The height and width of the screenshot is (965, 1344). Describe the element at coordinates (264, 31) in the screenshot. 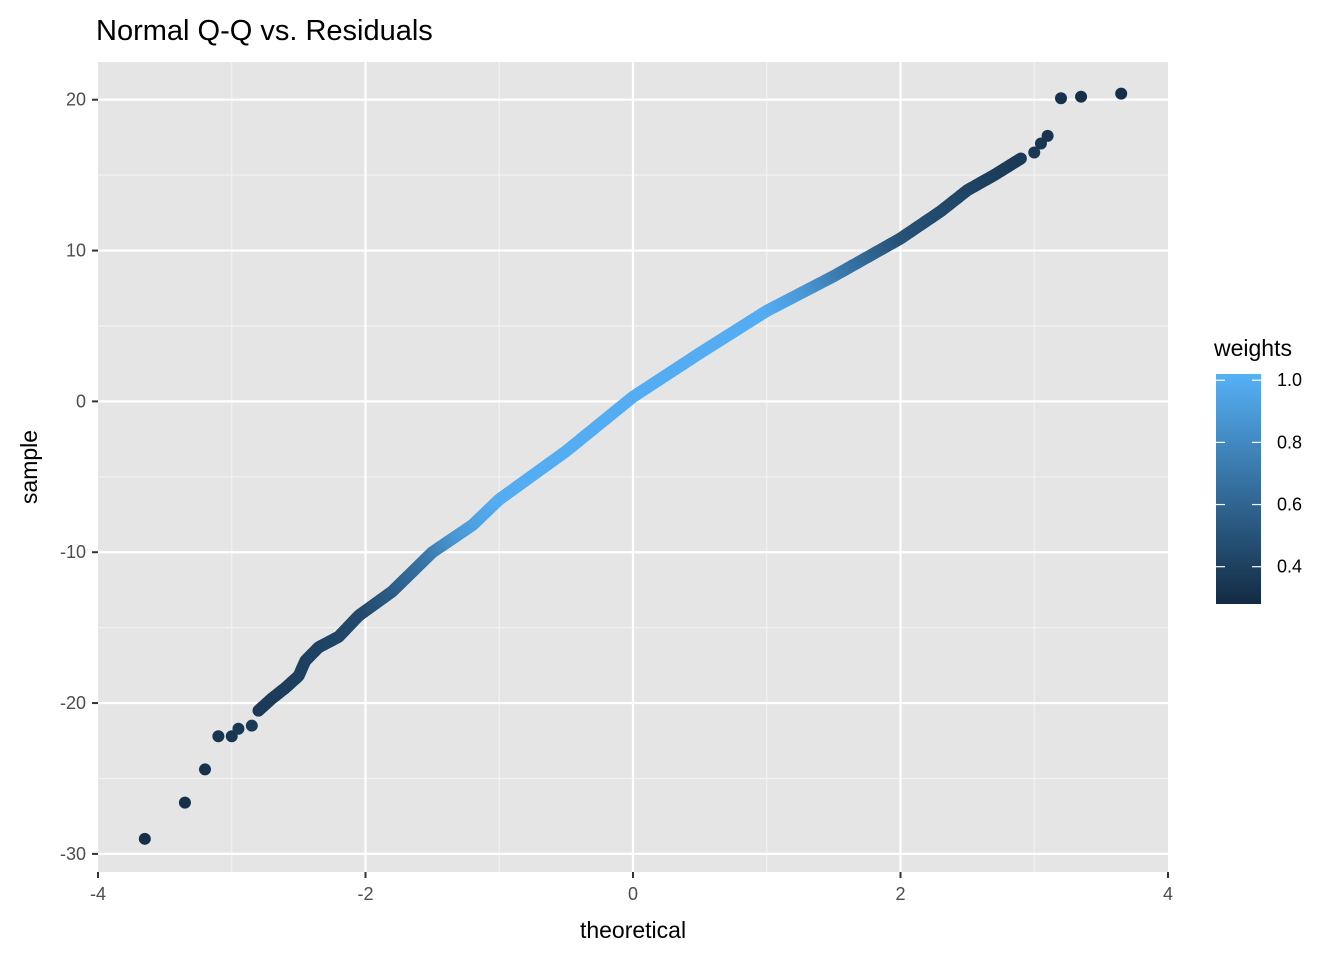

I see `chart-title: Normal Q-Q vs. Residuals` at that location.